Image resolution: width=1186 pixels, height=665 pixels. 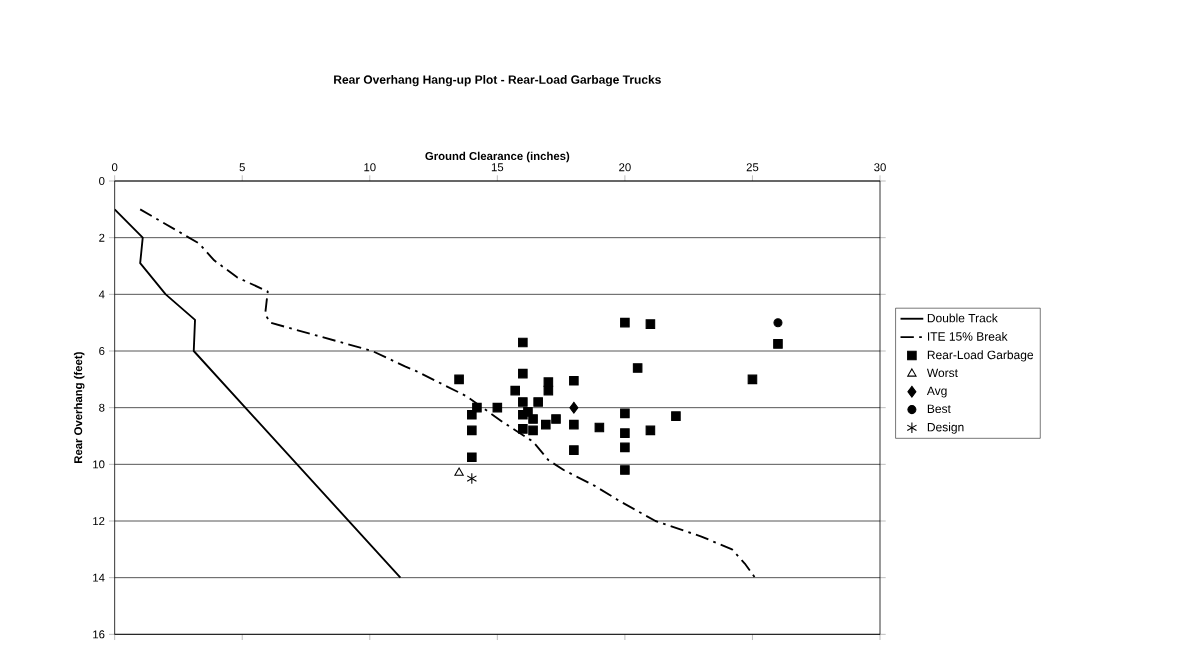 I want to click on legend-label: Design, so click(x=945, y=428).